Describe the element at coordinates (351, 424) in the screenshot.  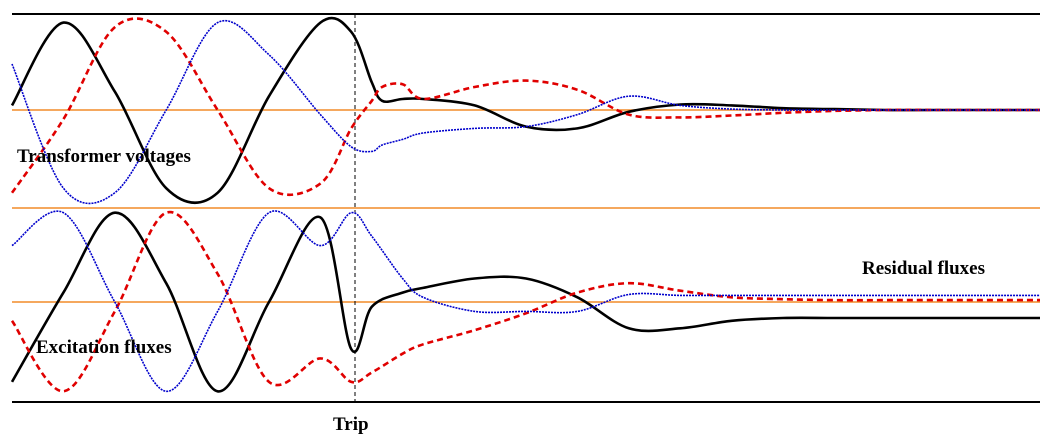
I see `label-trip: Trip` at that location.